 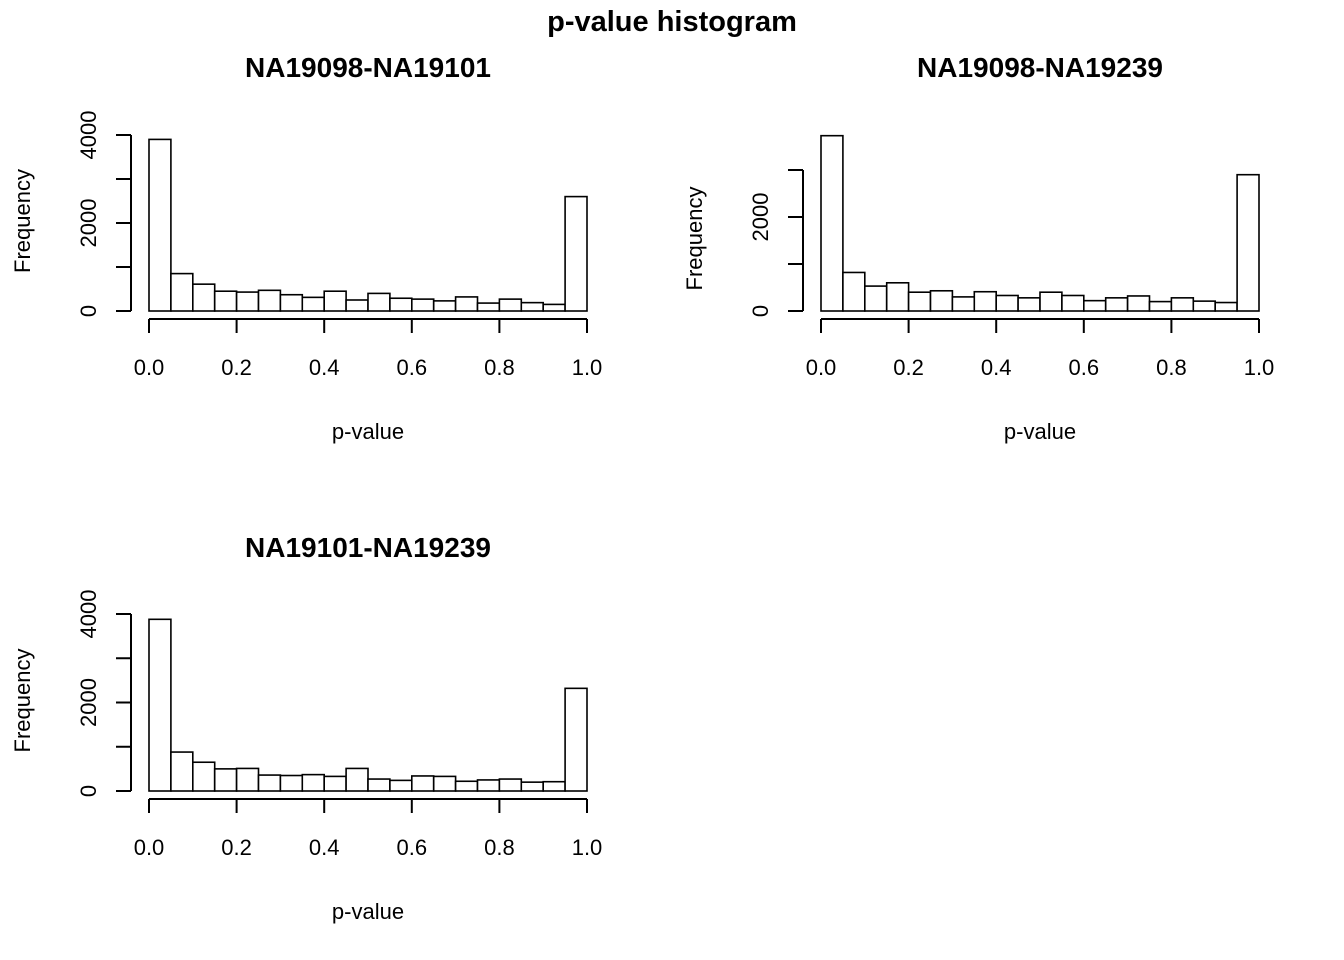 What do you see at coordinates (368, 547) in the screenshot?
I see `panel-title: NA19101-NA19239` at bounding box center [368, 547].